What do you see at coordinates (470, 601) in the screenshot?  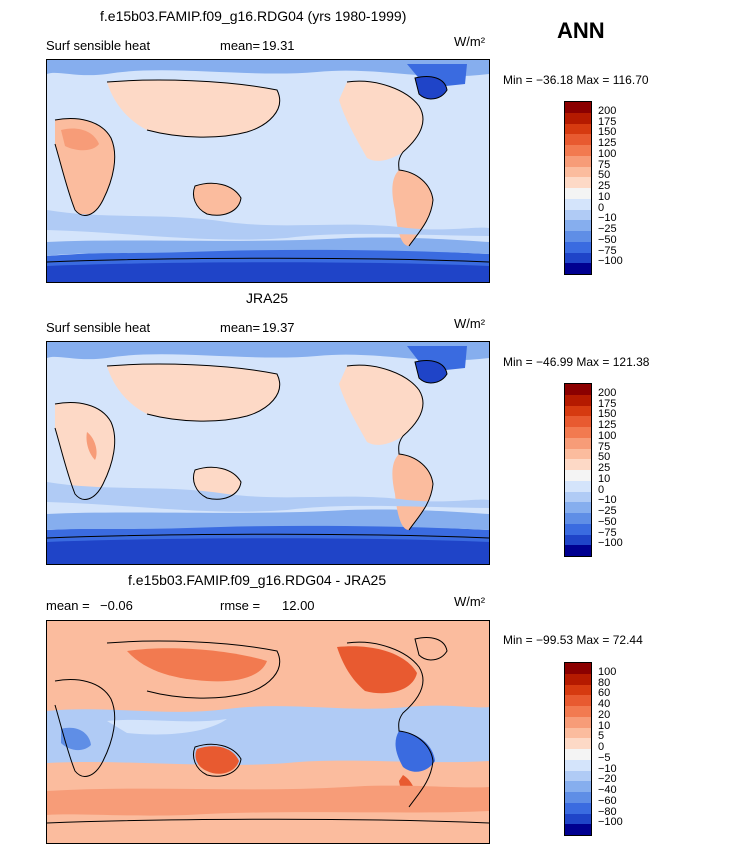 I see `panel-3-units: W/m²` at bounding box center [470, 601].